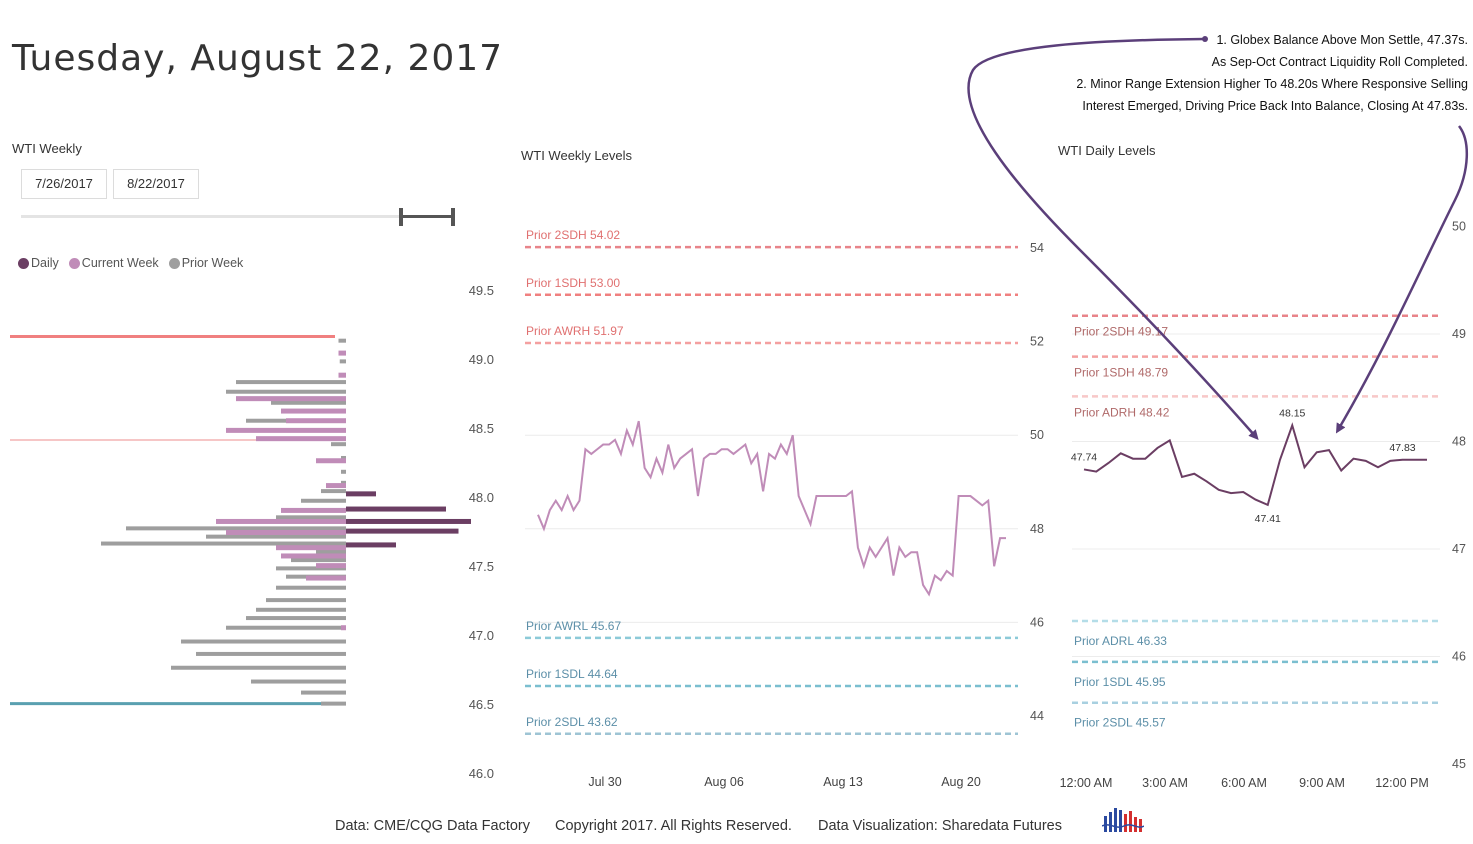  Describe the element at coordinates (212, 263) in the screenshot. I see `legend-label-prior-week: Prior Week` at that location.